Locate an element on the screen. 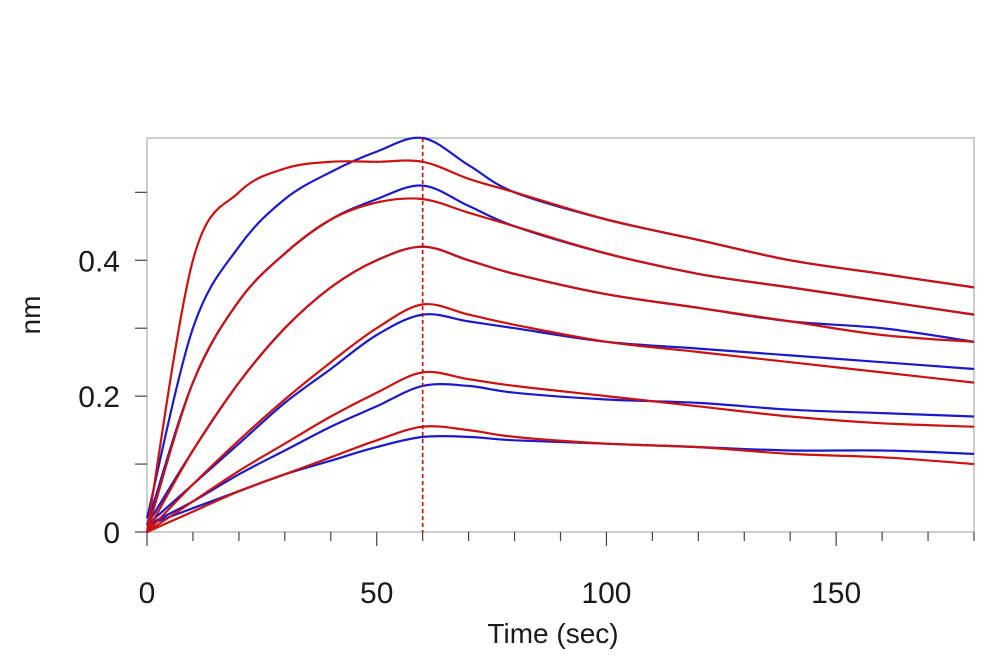 This screenshot has height=670, width=1000. x-axis-title: Time (sec) is located at coordinates (552, 633).